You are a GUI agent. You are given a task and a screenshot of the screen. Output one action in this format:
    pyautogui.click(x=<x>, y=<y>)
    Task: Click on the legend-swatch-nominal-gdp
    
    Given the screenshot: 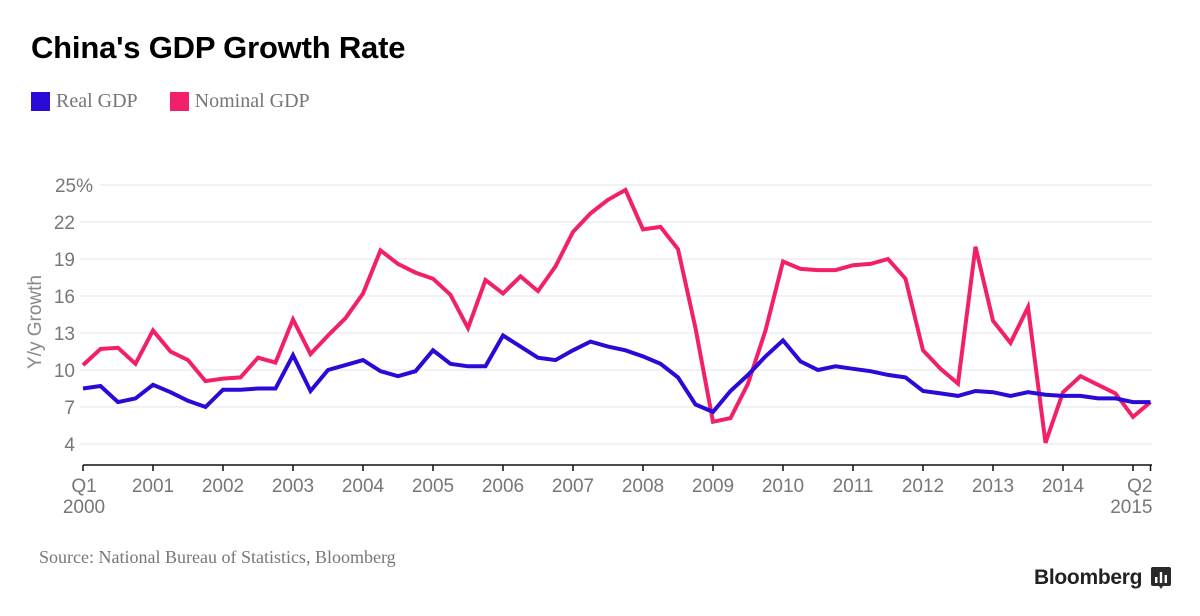 What is the action you would take?
    pyautogui.click(x=179, y=101)
    